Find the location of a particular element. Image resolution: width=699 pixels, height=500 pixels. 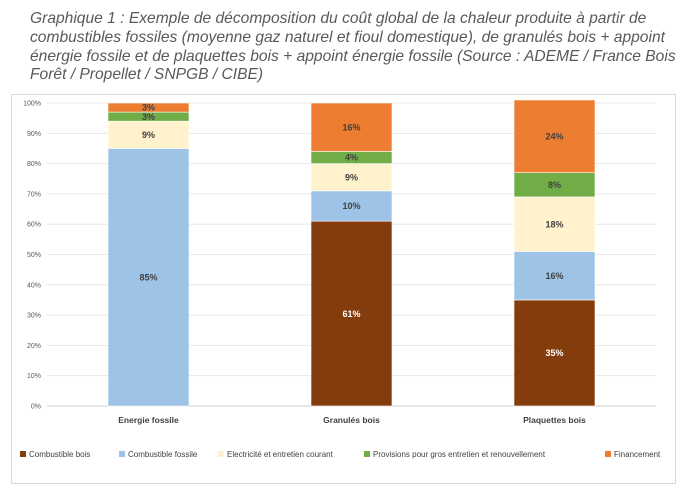

x-category-label: Energie fossile is located at coordinates (148, 420).